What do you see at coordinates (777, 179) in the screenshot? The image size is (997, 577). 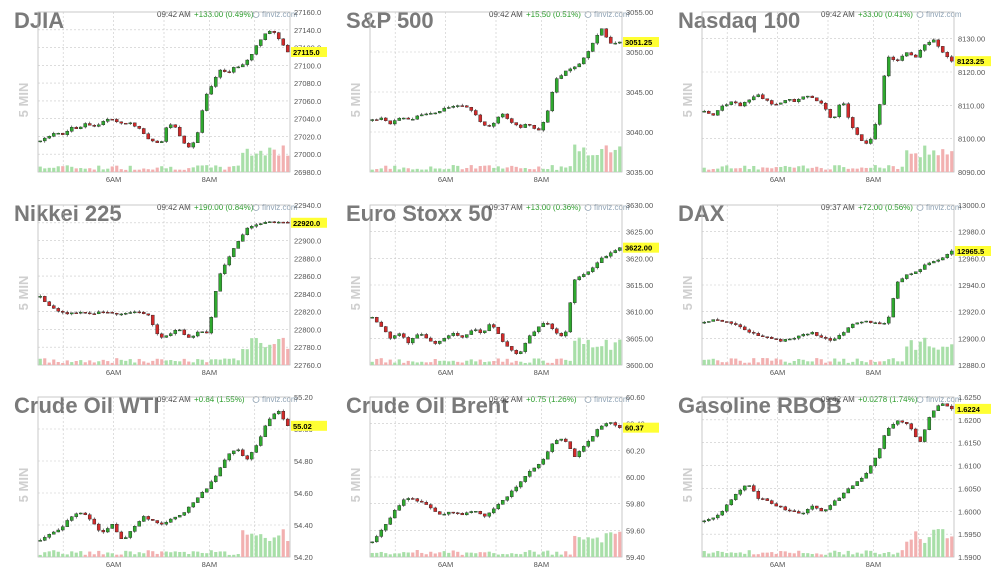 I see `x-tick-label: 6AM` at bounding box center [777, 179].